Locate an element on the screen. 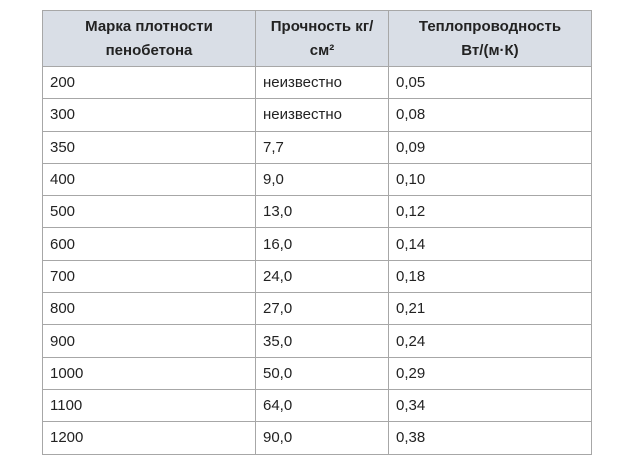 The height and width of the screenshot is (465, 620). table-cell: 0,05 is located at coordinates (490, 82).